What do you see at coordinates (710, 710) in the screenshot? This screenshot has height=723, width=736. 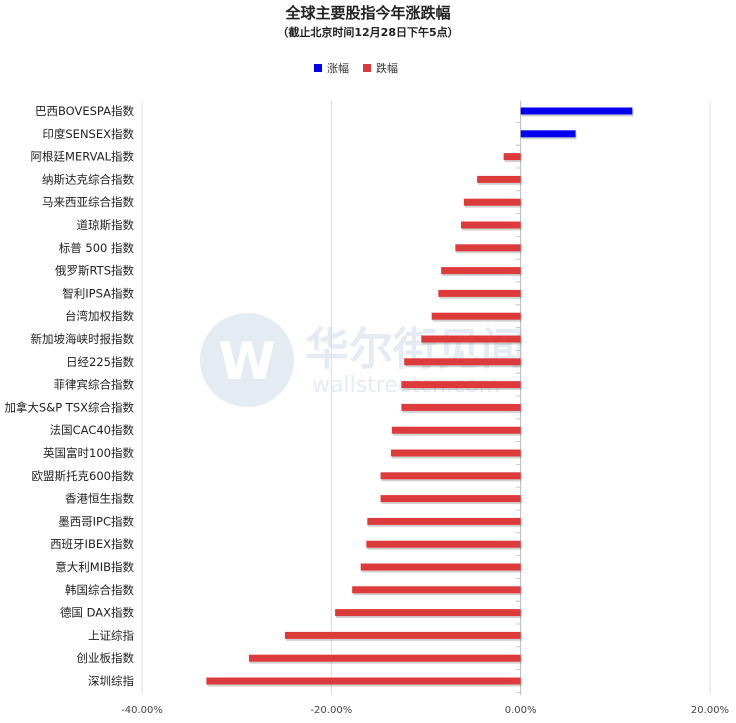 I see `x-tick-label-3: 20.00%` at bounding box center [710, 710].